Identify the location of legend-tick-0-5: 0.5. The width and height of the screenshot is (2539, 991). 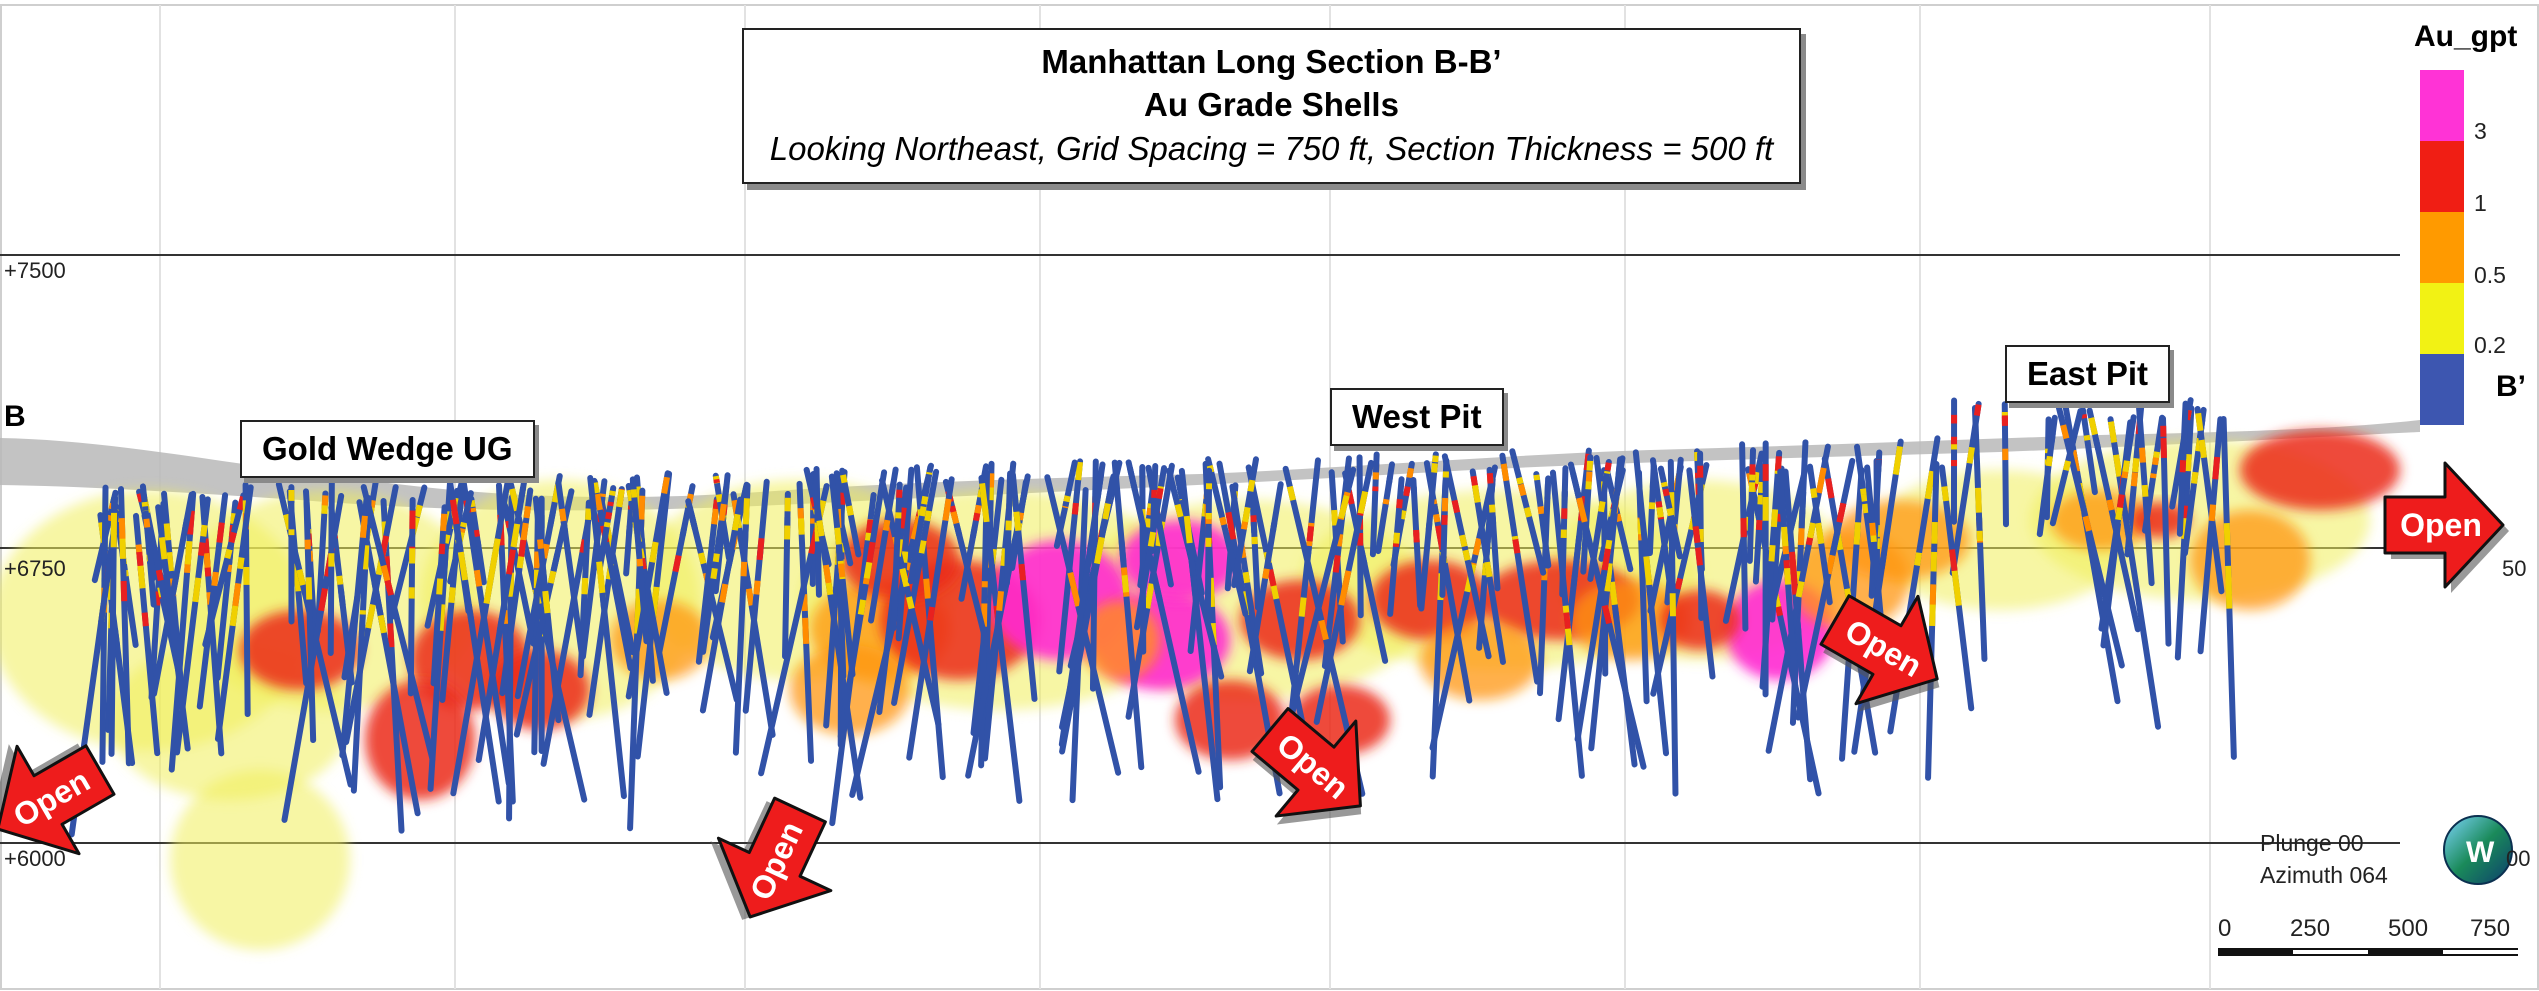
(2490, 275).